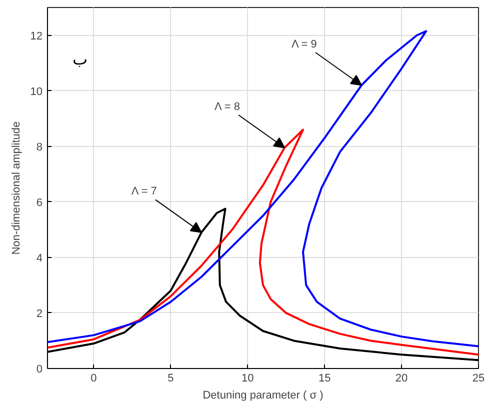  I want to click on y-tick-label: 4, so click(39, 258).